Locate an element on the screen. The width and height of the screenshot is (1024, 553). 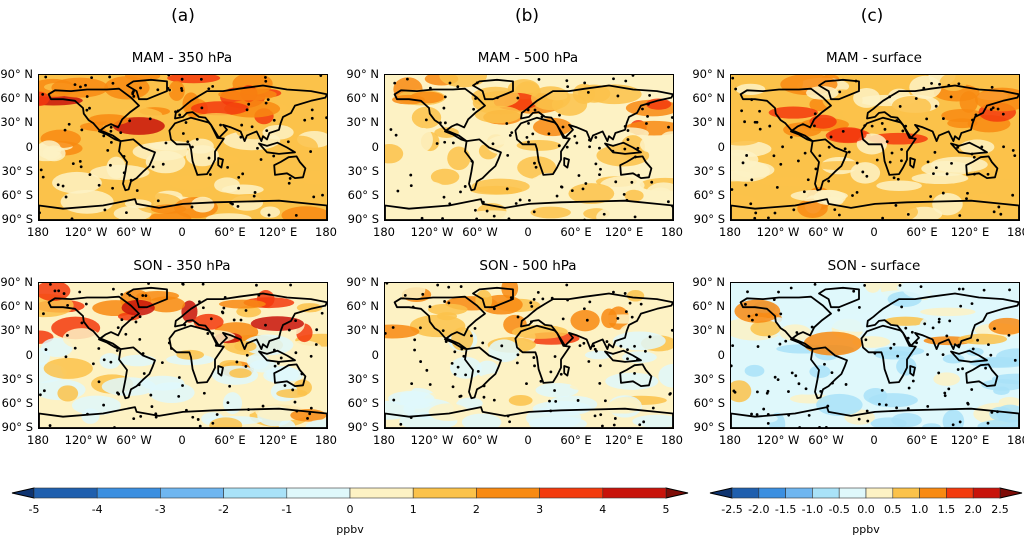
y-tick-label: 60° S is located at coordinates (363, 194).